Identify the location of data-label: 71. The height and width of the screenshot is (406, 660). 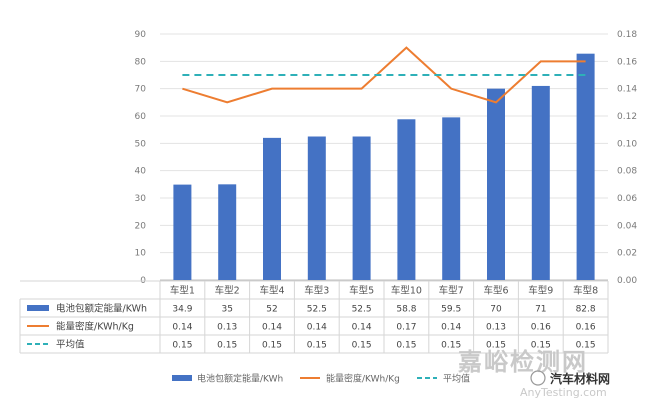
(540, 310).